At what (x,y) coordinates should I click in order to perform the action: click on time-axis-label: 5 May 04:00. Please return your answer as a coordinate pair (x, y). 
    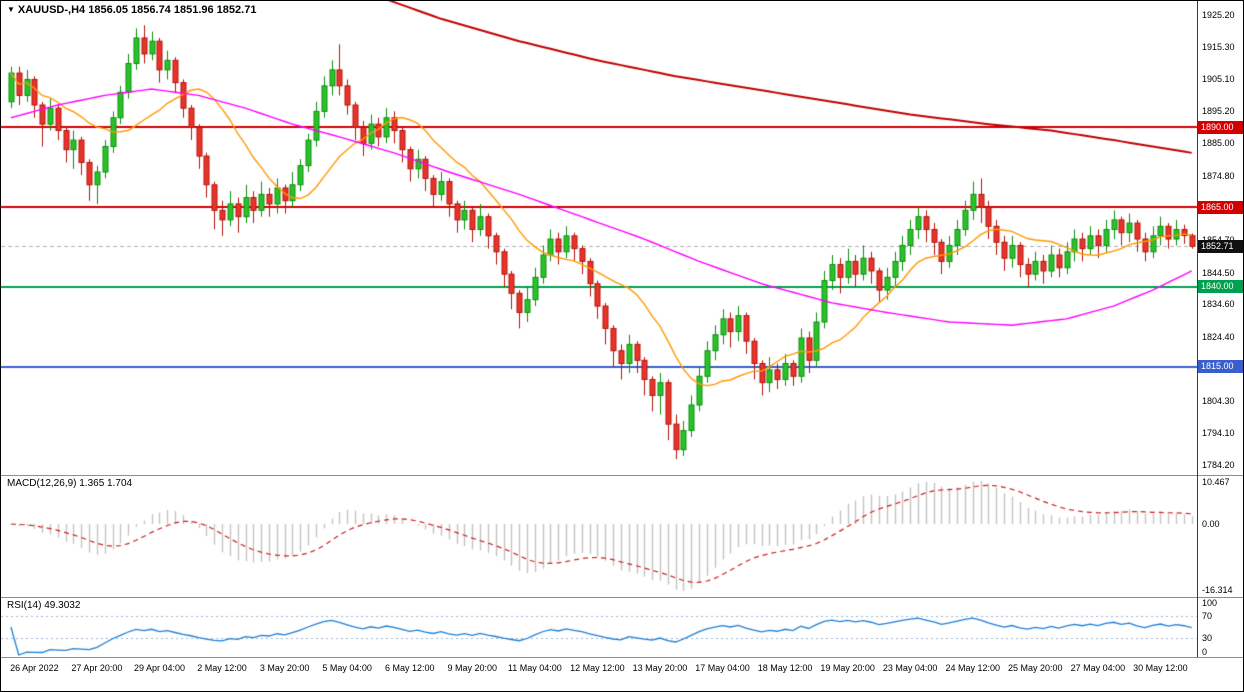
    Looking at the image, I should click on (347, 668).